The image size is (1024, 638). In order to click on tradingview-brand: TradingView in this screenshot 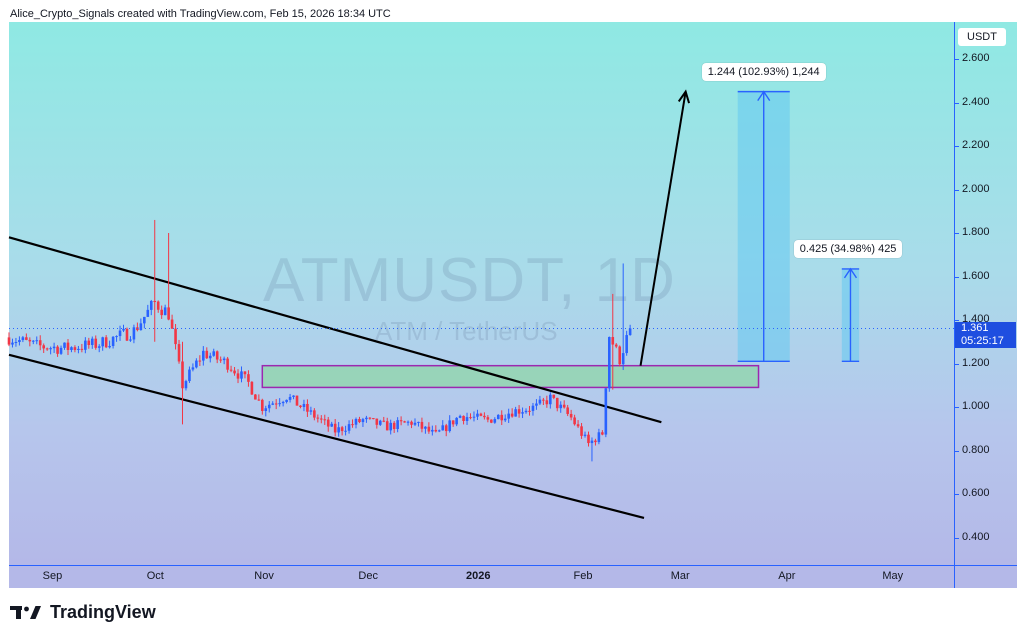, I will do `click(103, 611)`.